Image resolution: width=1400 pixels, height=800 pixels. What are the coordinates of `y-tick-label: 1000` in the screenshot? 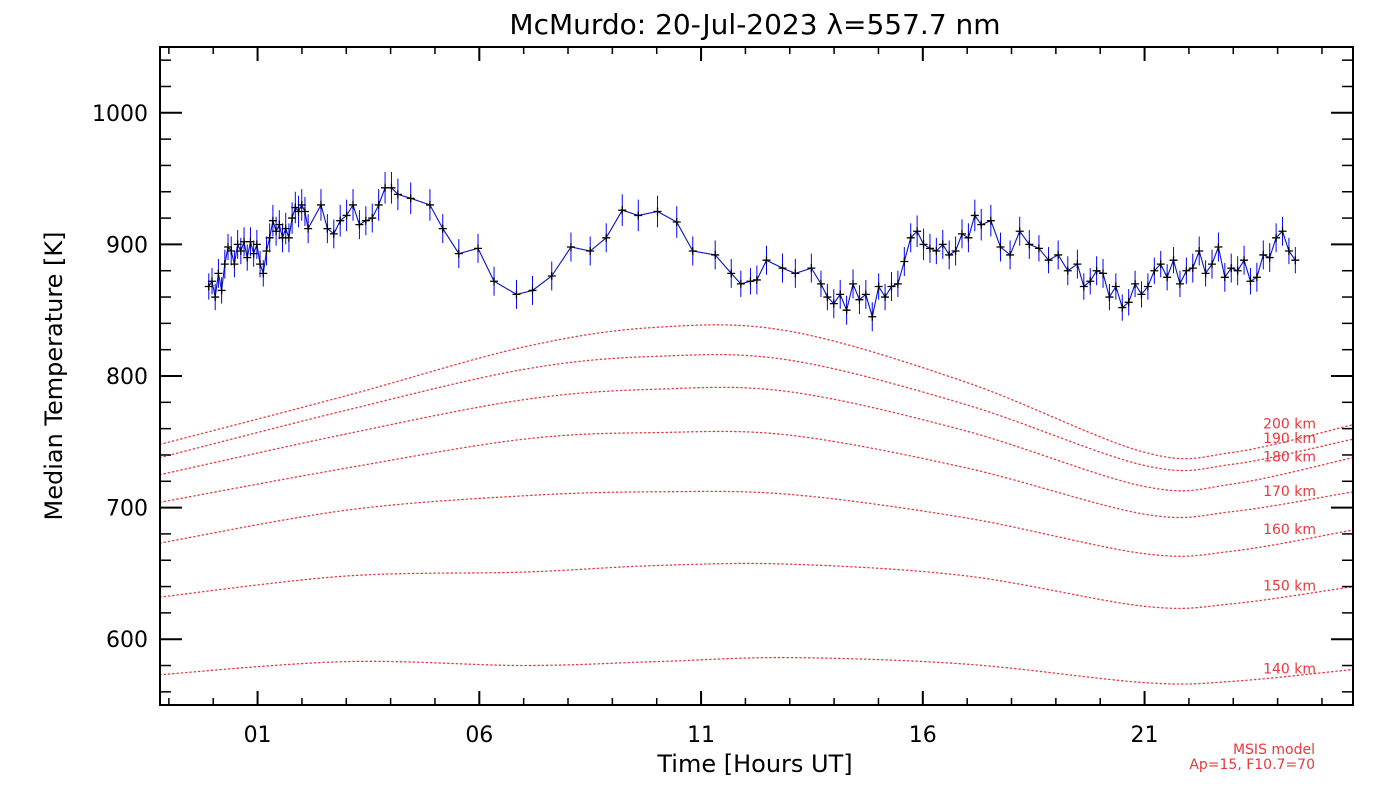 It's located at (120, 114).